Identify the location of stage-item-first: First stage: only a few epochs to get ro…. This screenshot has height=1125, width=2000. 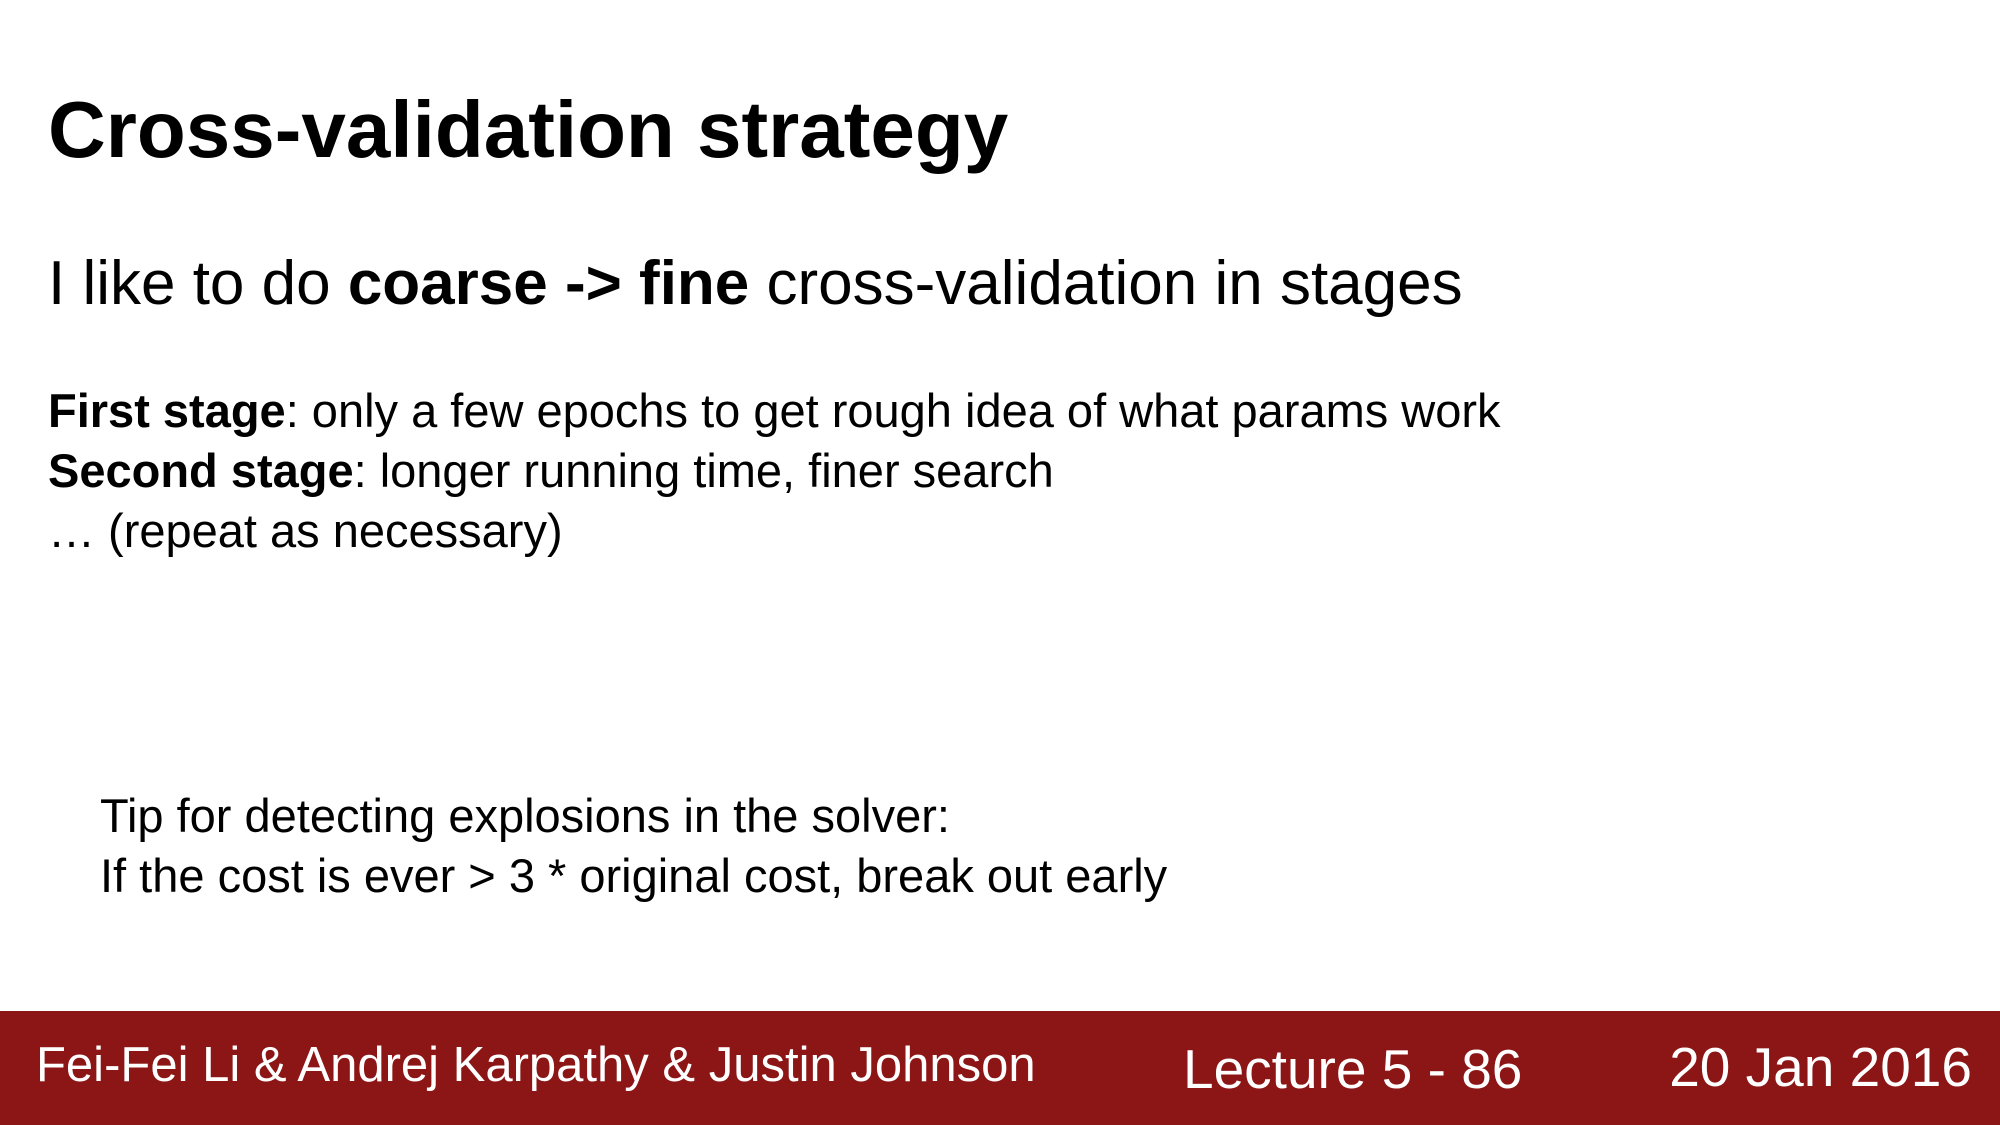
(774, 411).